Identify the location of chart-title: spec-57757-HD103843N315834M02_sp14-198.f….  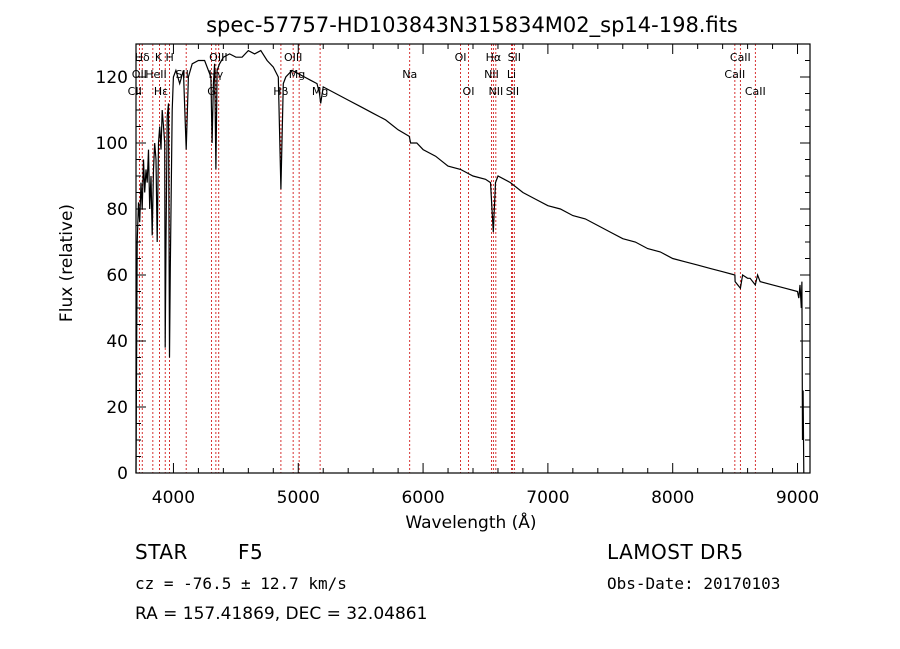
(472, 25).